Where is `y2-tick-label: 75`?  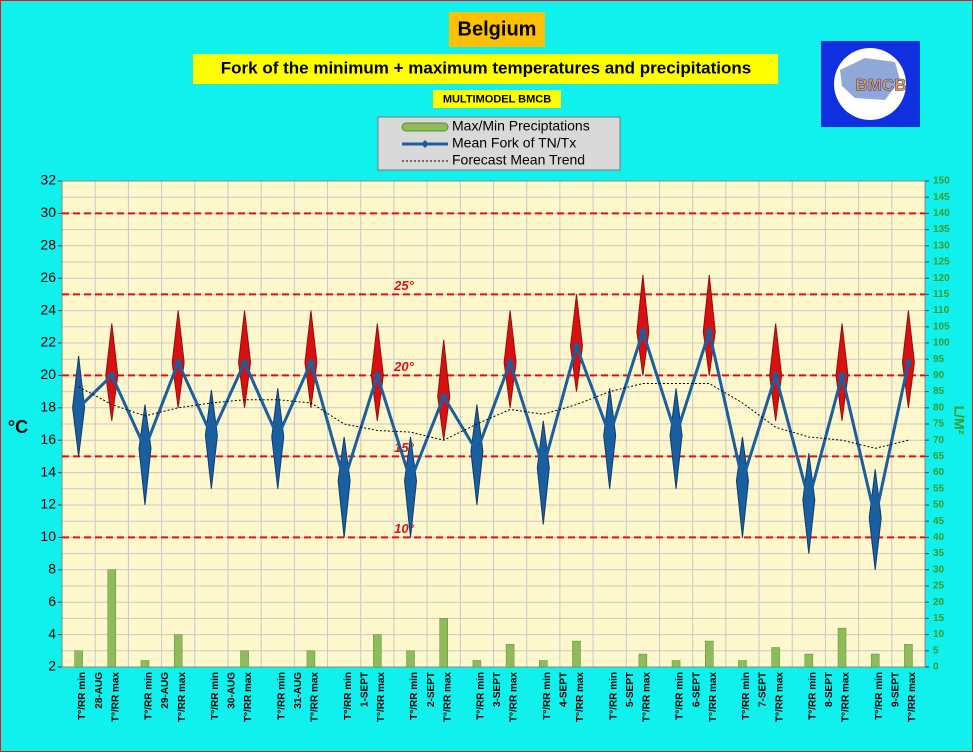 y2-tick-label: 75 is located at coordinates (939, 424).